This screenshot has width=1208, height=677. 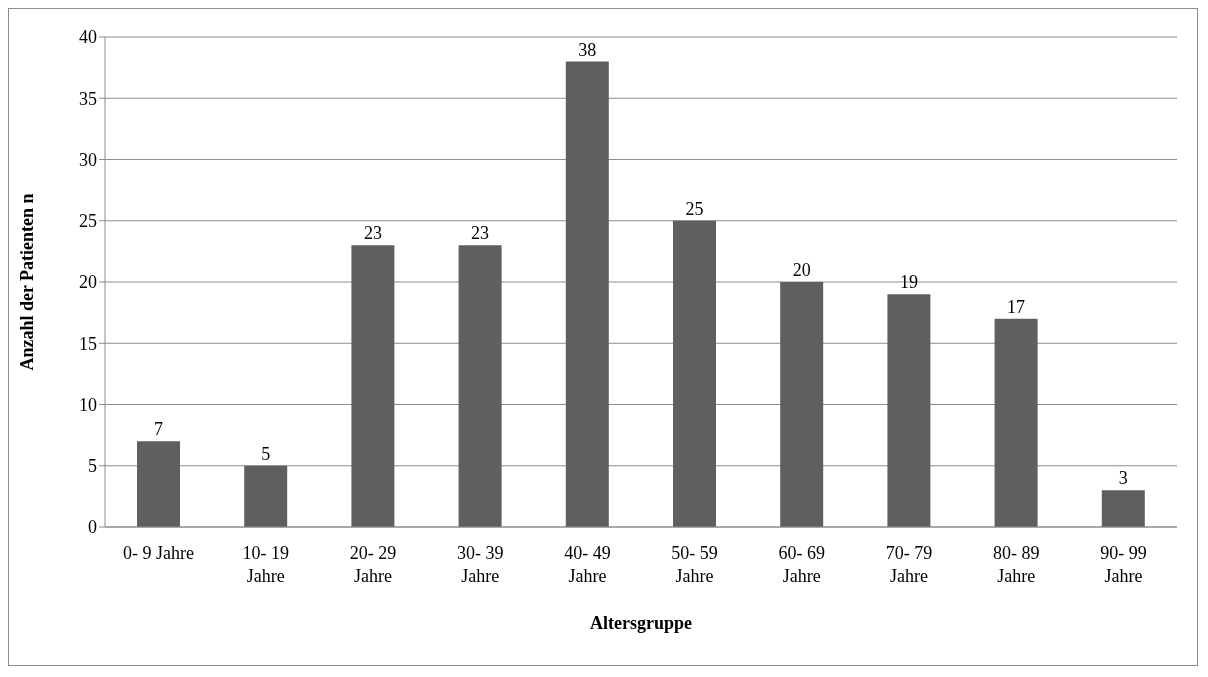 I want to click on data-label: 38, so click(x=587, y=49).